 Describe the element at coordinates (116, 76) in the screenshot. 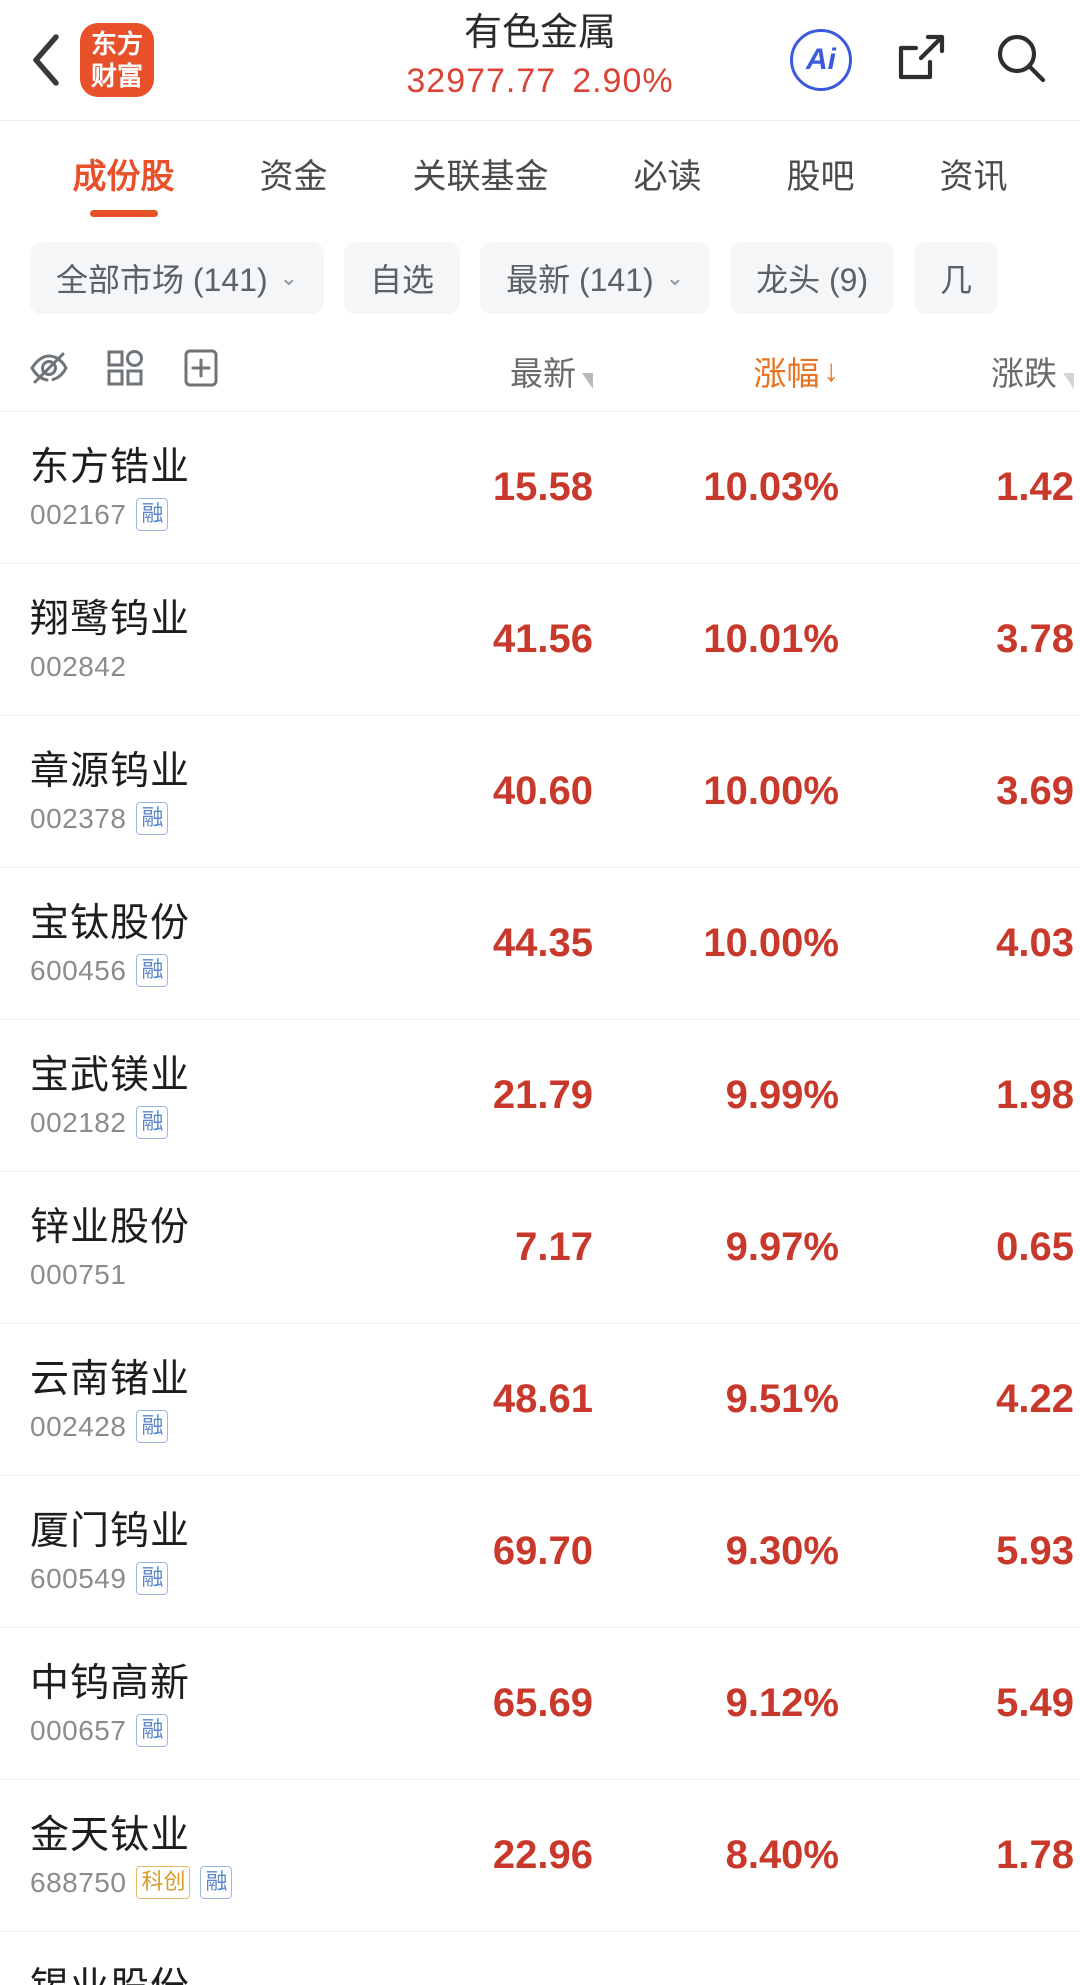

I see `brand-line-2: 财富` at that location.